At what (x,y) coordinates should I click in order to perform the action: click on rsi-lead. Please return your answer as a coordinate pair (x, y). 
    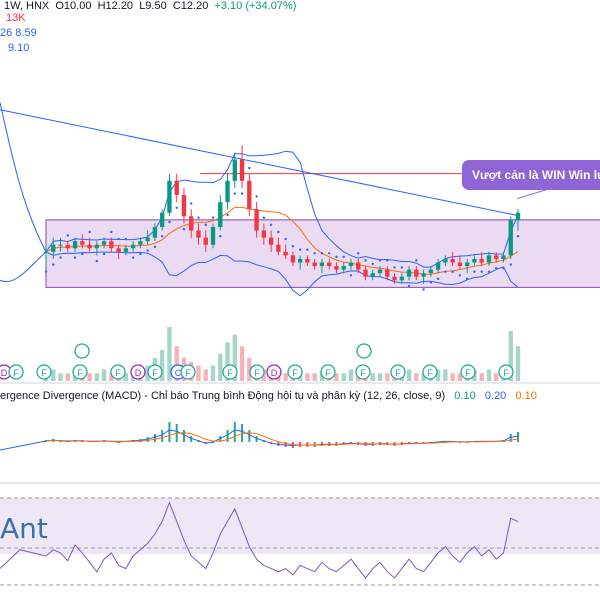
    Looking at the image, I should click on (23, 559).